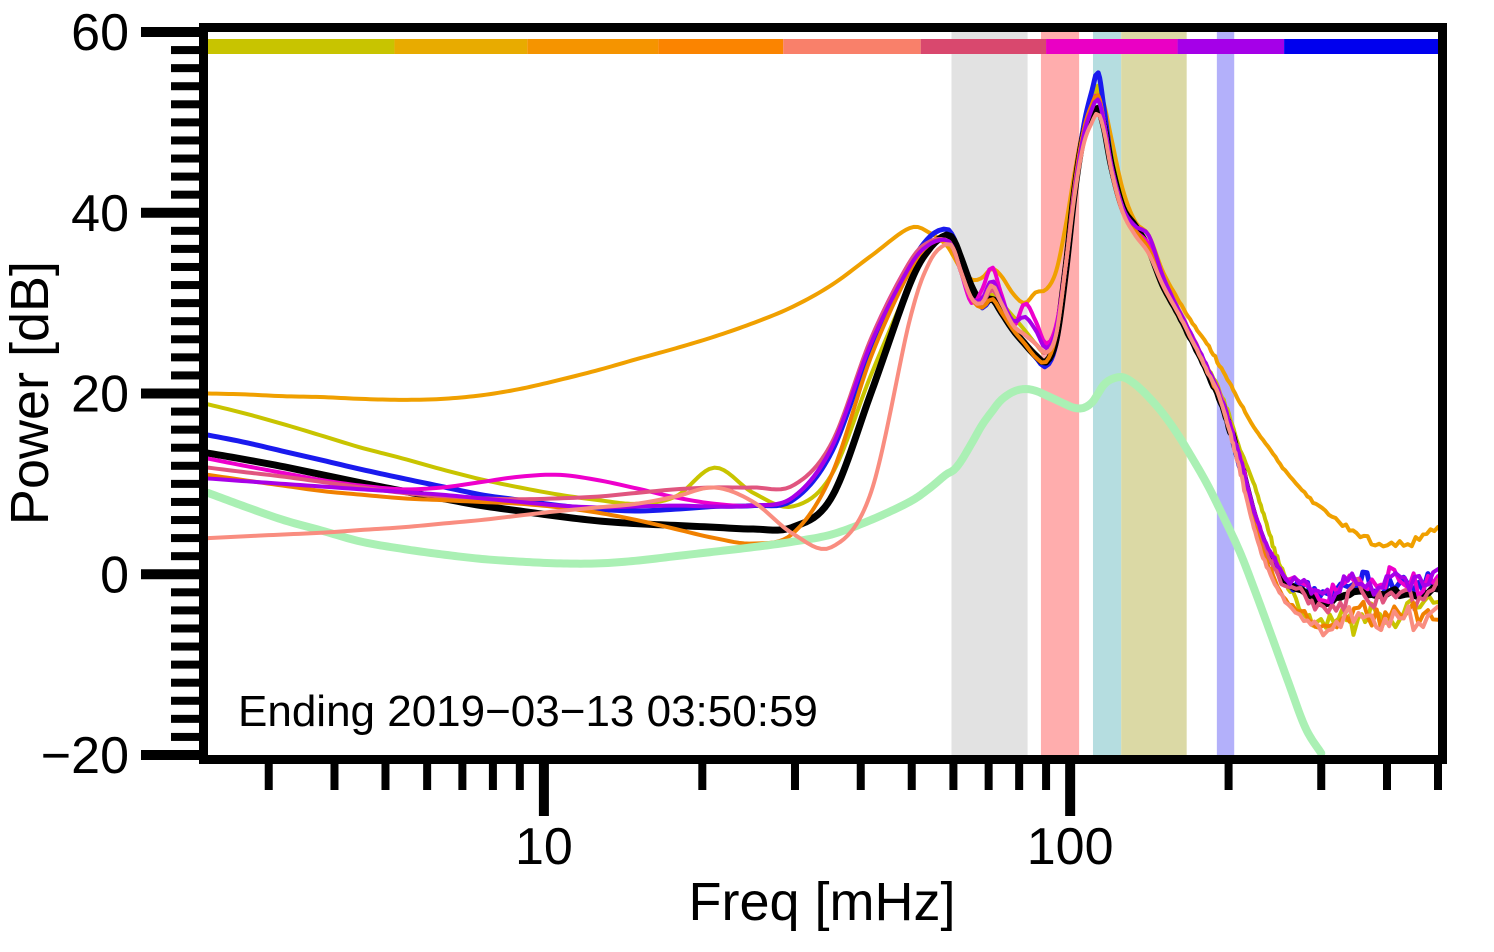 This screenshot has height=952, width=1494. Describe the element at coordinates (85, 756) in the screenshot. I see `y-tick-label: −20` at that location.